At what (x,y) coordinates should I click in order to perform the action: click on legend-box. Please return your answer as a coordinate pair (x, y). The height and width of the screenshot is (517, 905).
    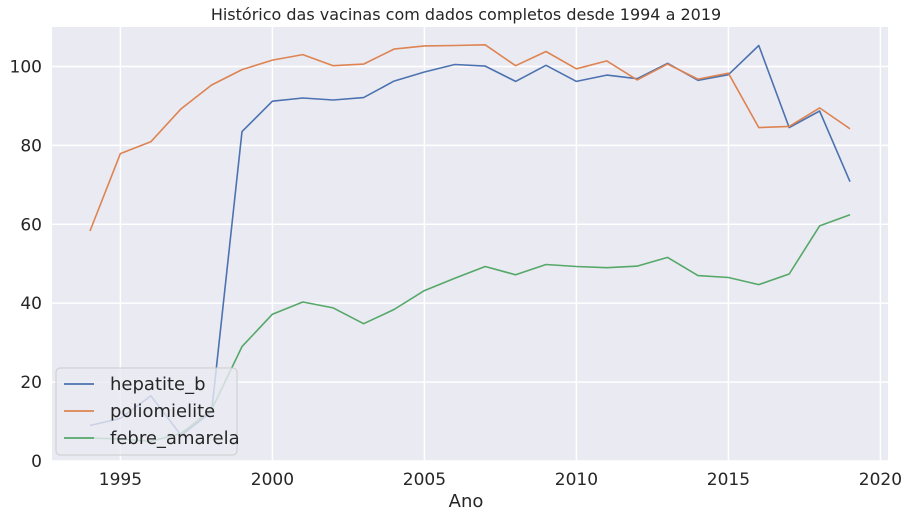
    Looking at the image, I should click on (146, 411).